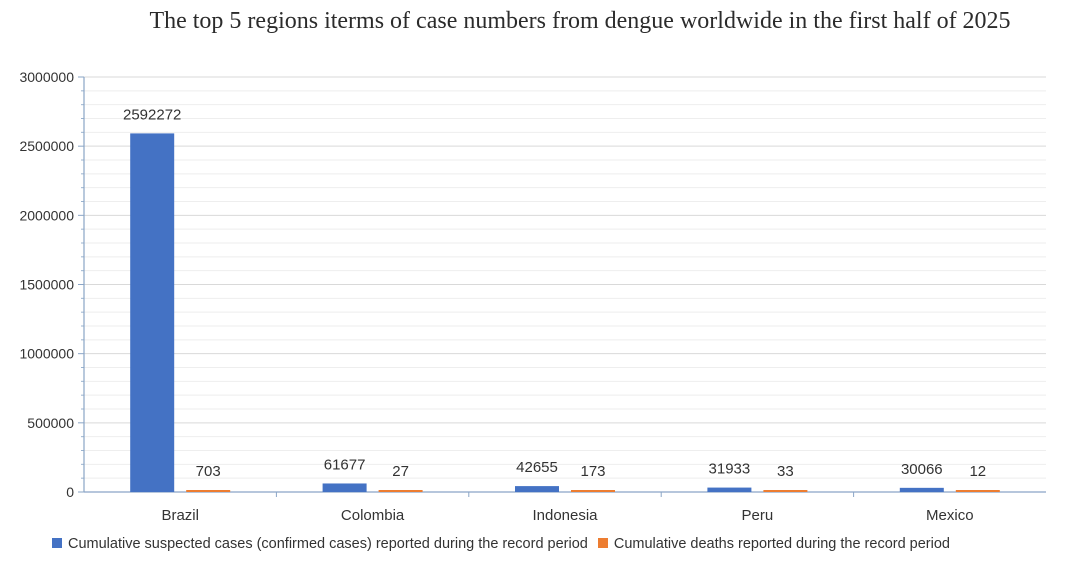  What do you see at coordinates (400, 471) in the screenshot?
I see `data-label-deaths-colombia: 27` at bounding box center [400, 471].